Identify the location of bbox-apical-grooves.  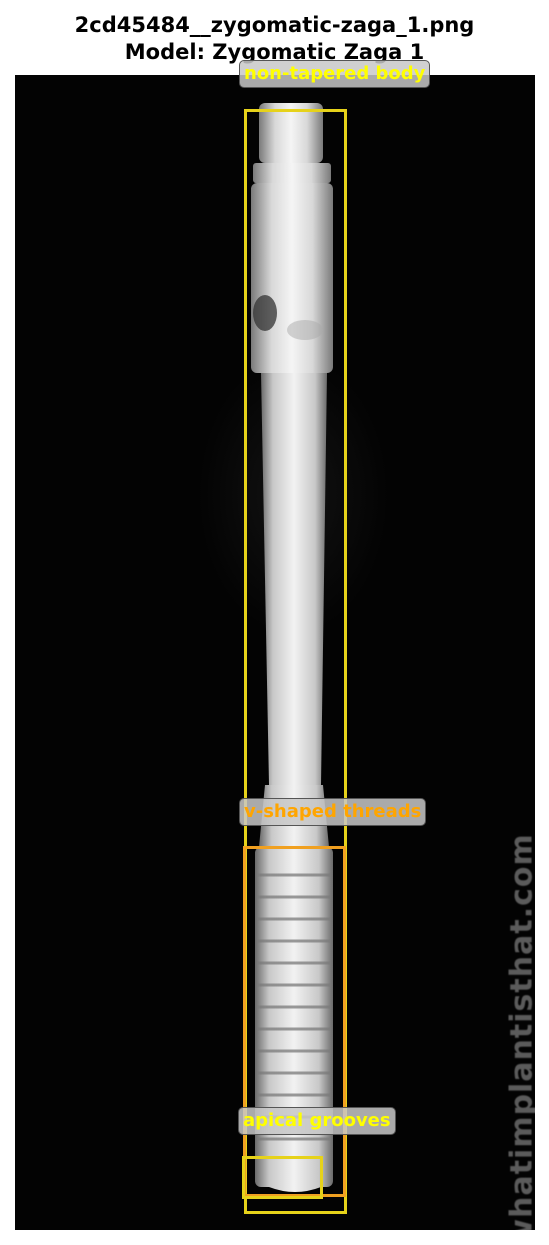
(282, 1177).